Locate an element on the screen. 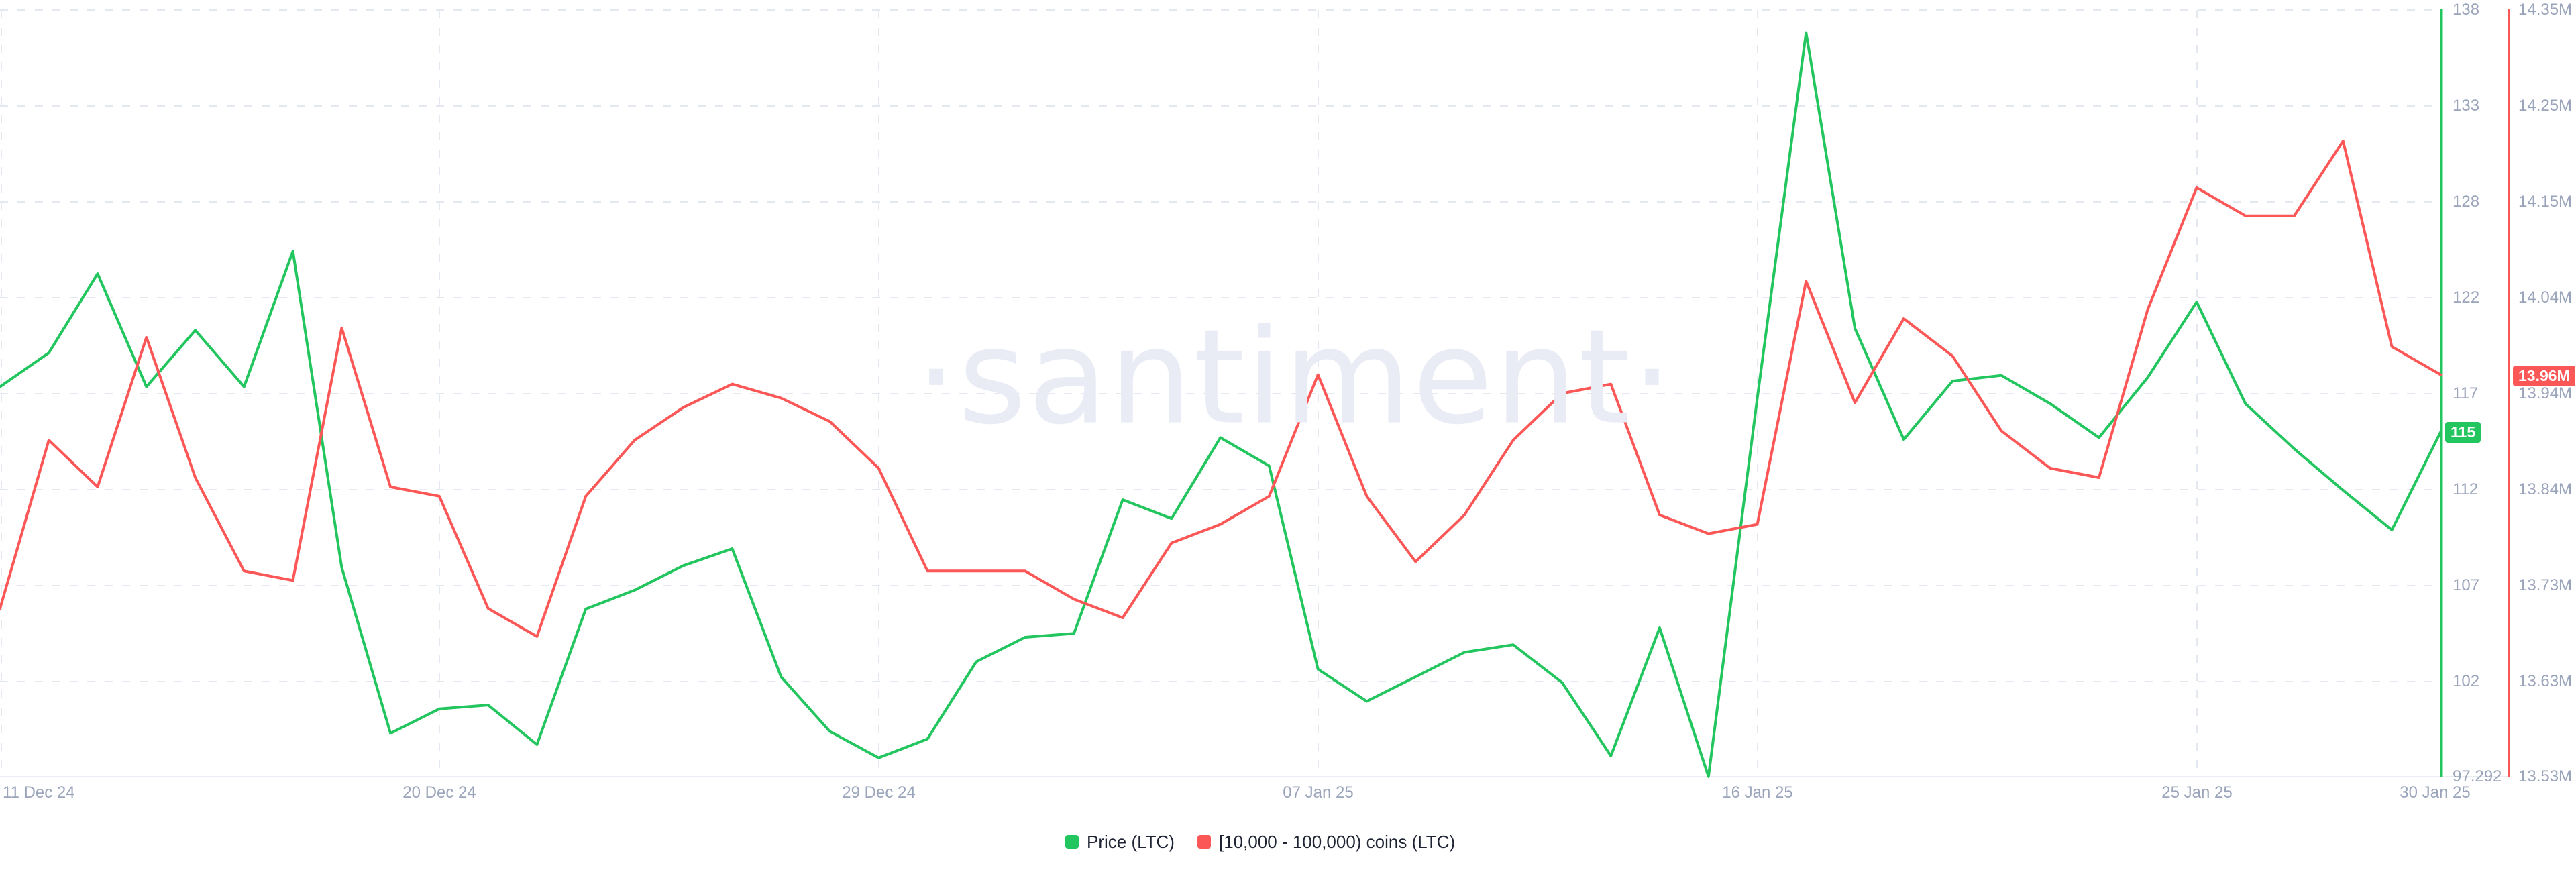 This screenshot has width=2576, height=872. legend-item-price: Price (LTC) is located at coordinates (1120, 842).